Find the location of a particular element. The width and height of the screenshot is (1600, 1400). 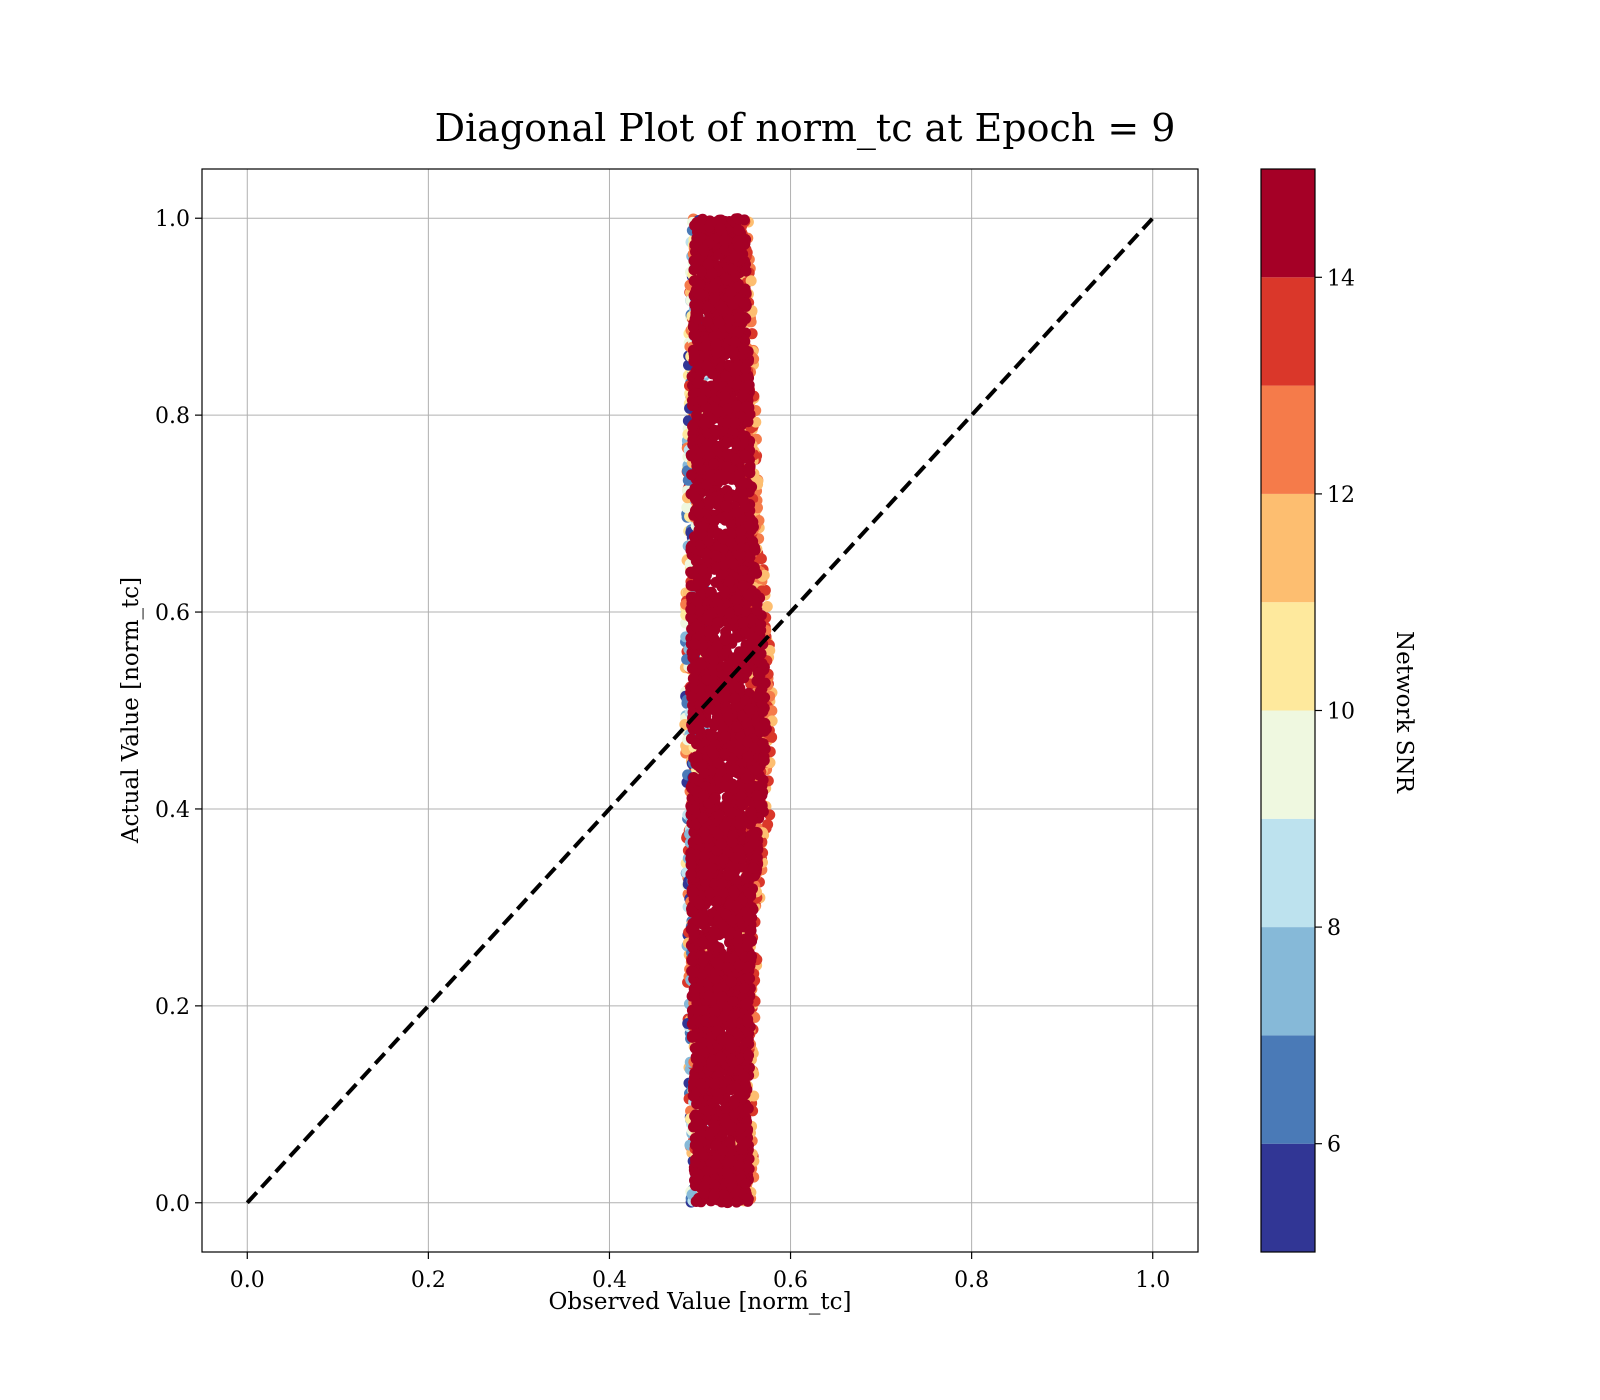

colorbar-tick-label: 6 is located at coordinates (1334, 1145).